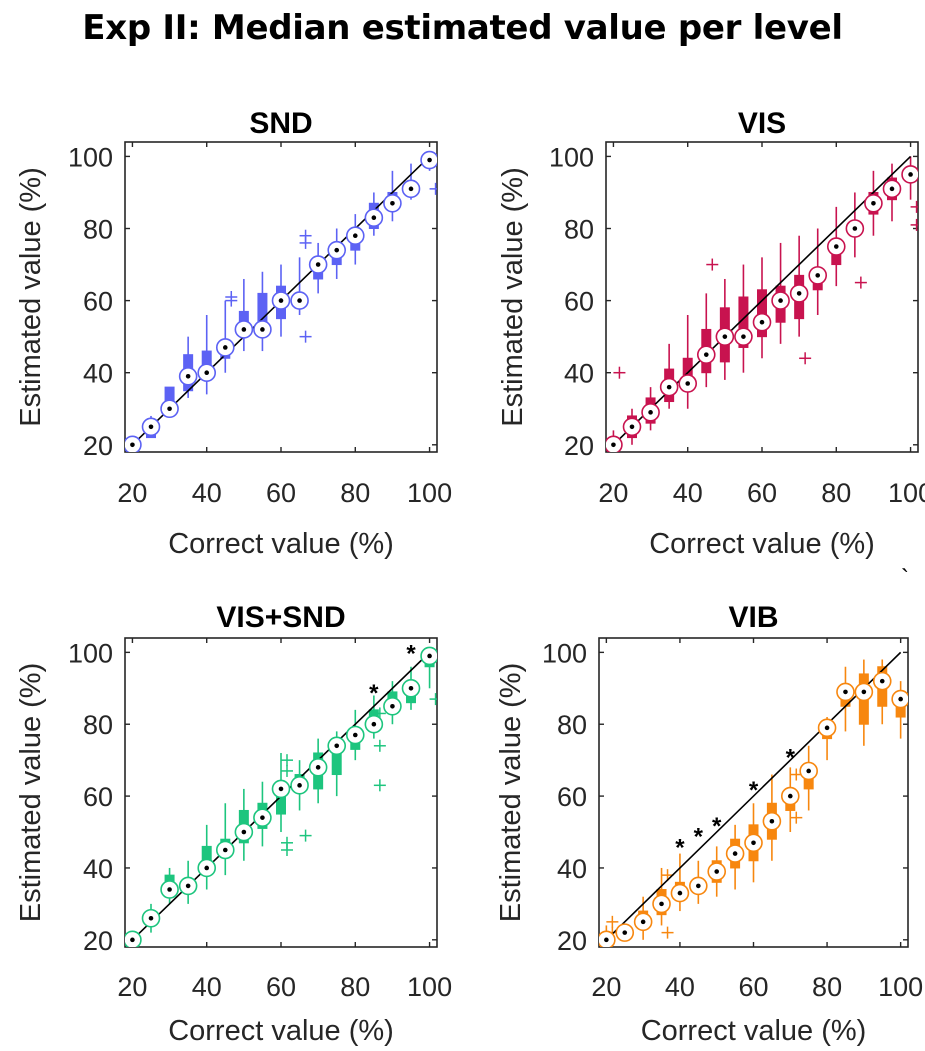 The width and height of the screenshot is (925, 1051). I want to click on panel-title: VIB, so click(753, 617).